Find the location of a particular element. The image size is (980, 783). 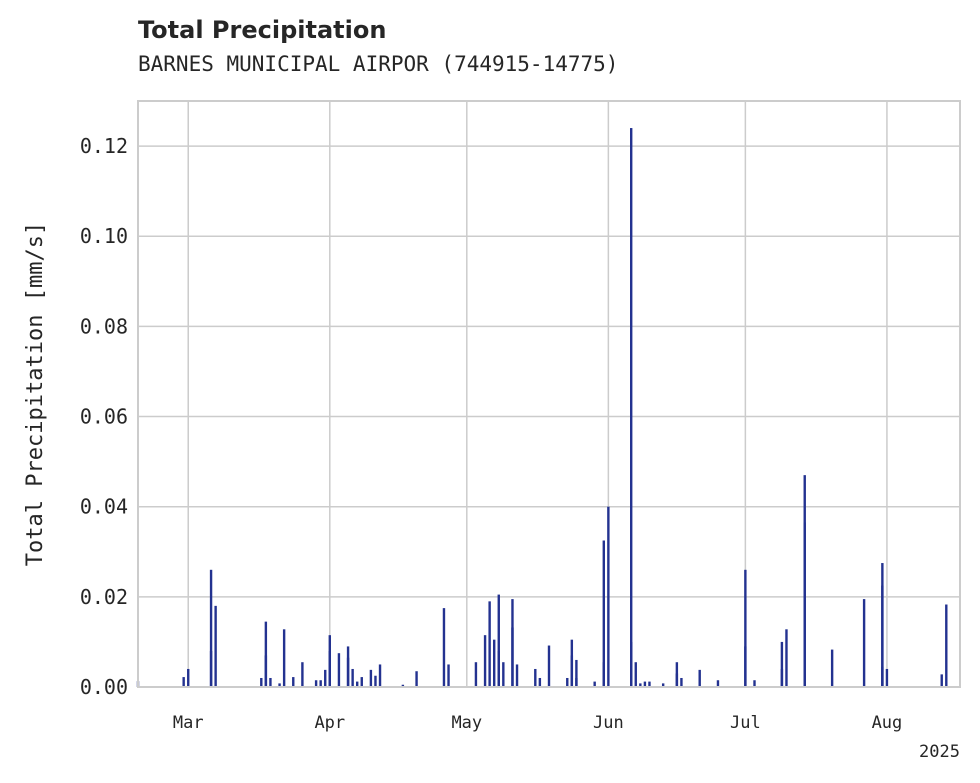

x-tick-label: Aug is located at coordinates (887, 723).